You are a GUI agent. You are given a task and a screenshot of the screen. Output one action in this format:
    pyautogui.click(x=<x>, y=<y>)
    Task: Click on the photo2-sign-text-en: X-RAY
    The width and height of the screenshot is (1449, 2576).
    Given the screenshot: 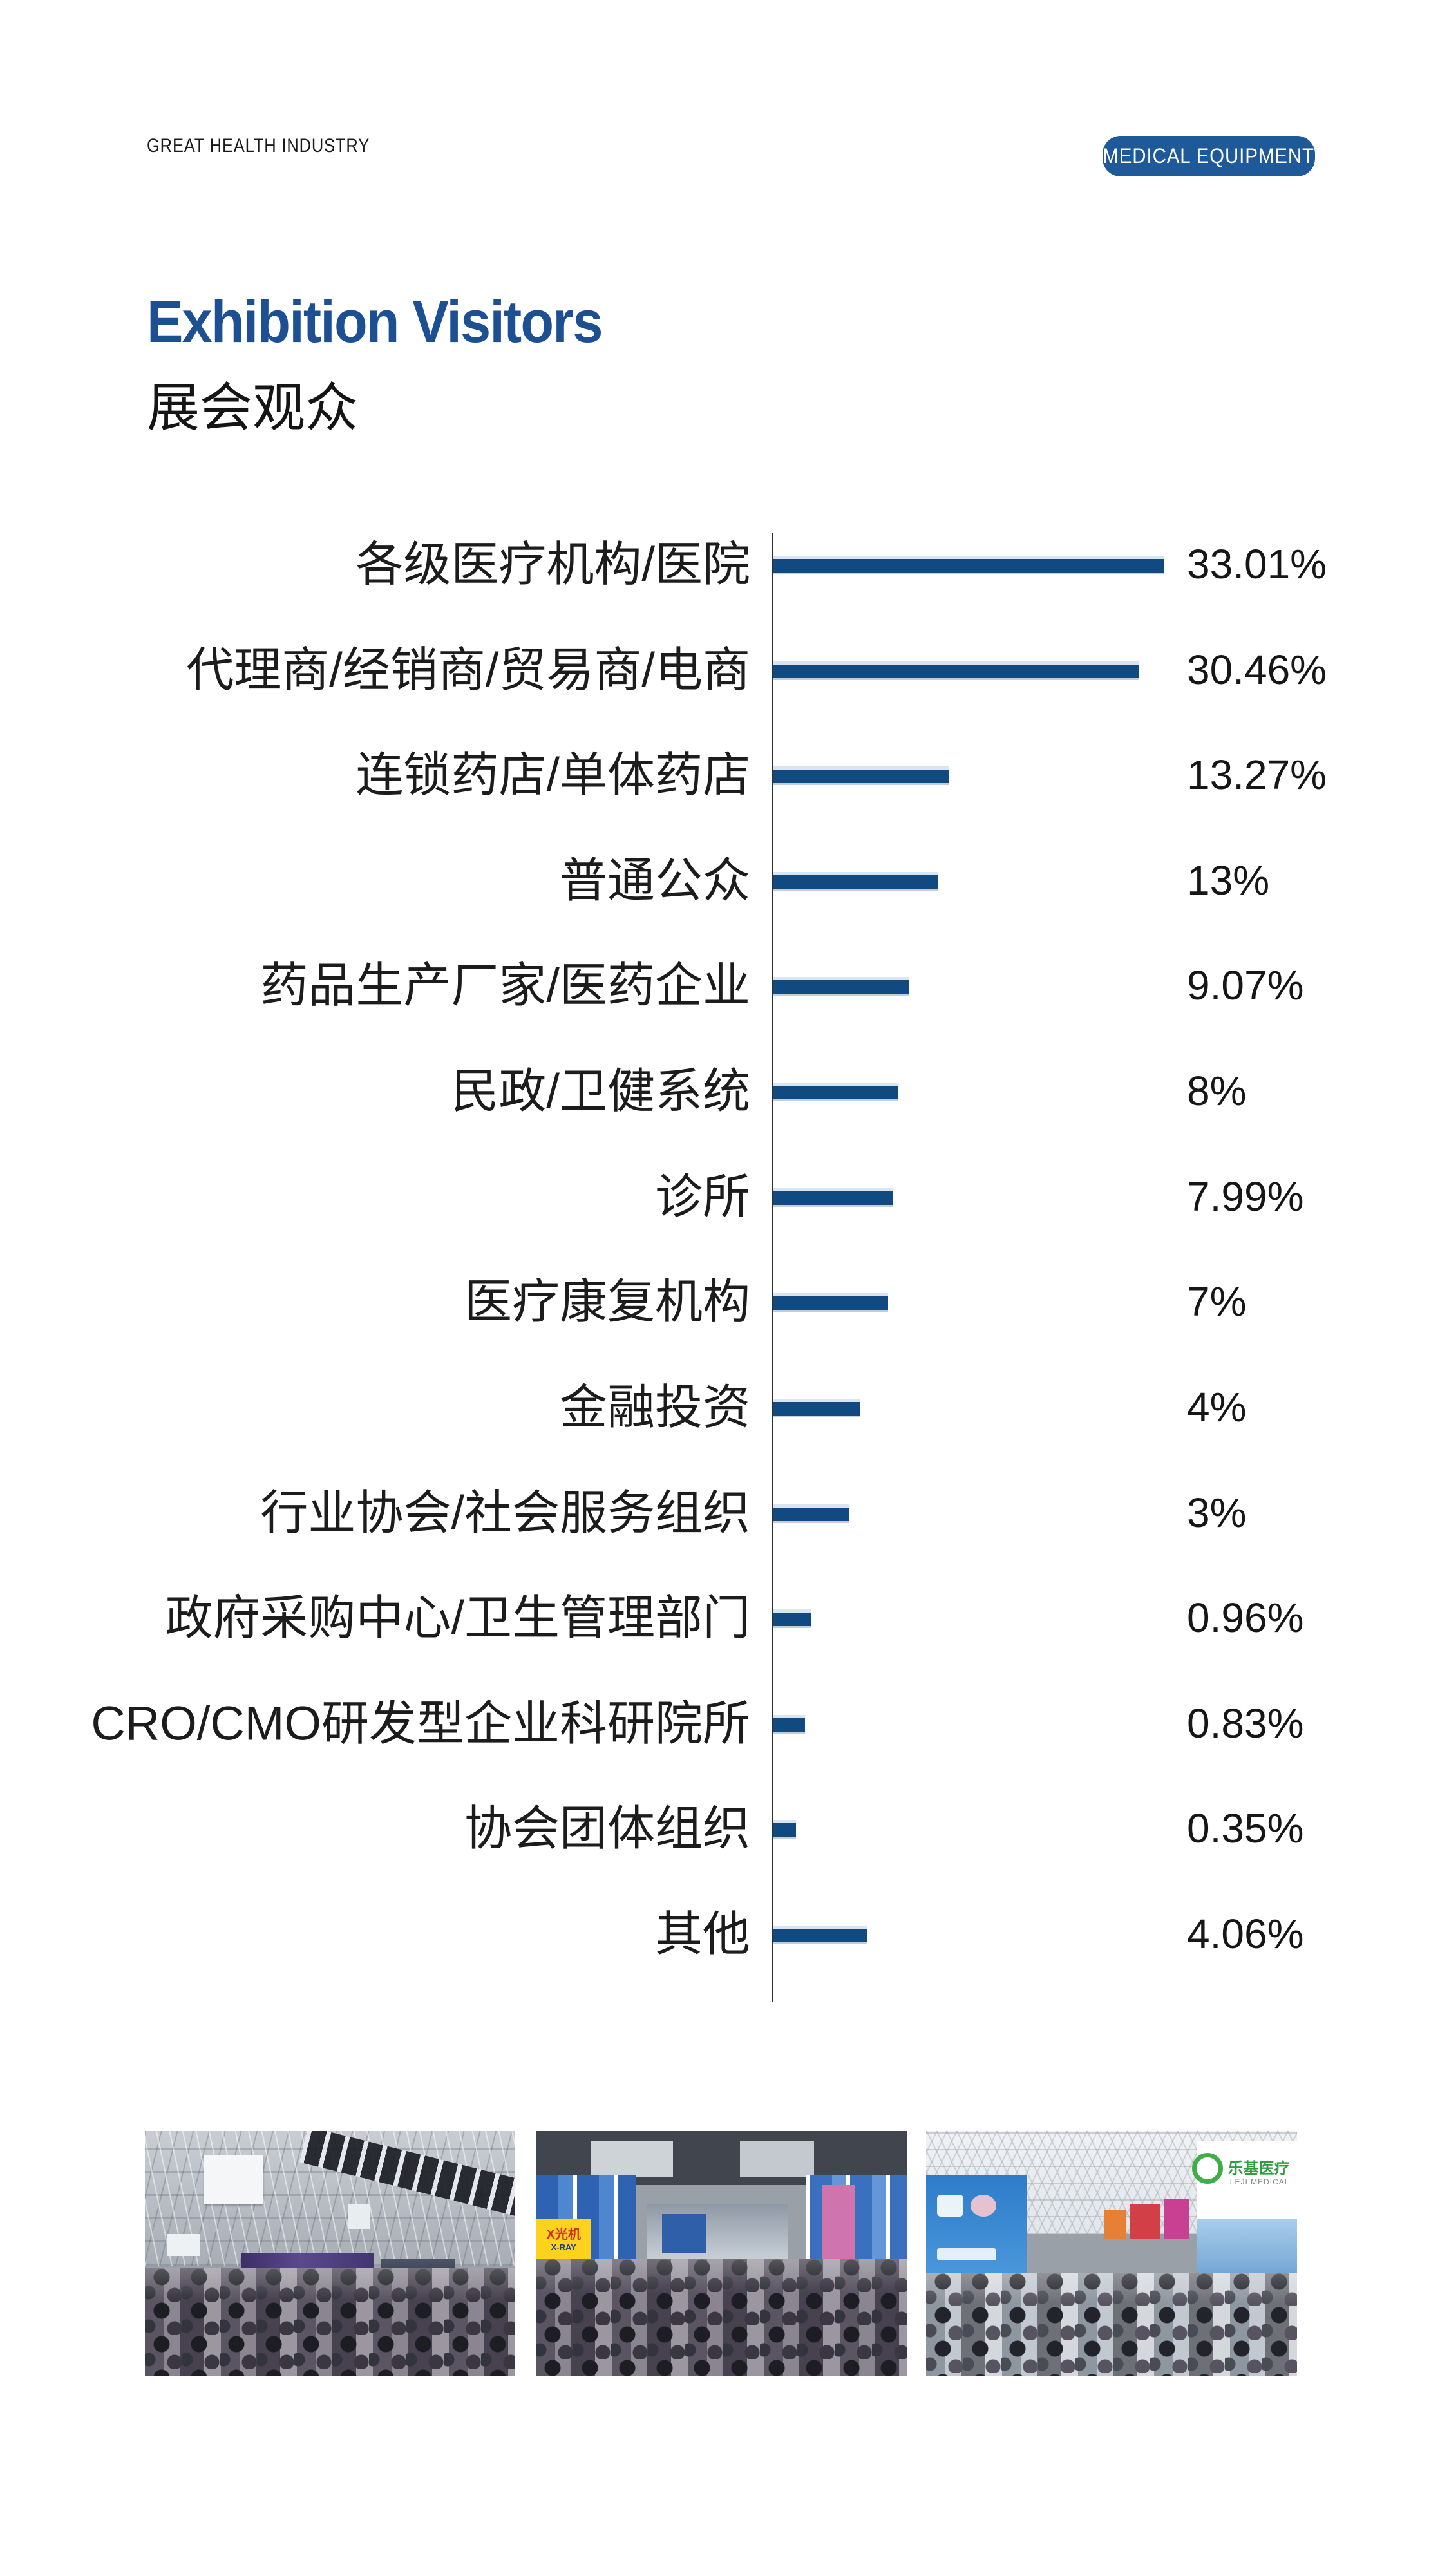 What is the action you would take?
    pyautogui.click(x=563, y=2247)
    